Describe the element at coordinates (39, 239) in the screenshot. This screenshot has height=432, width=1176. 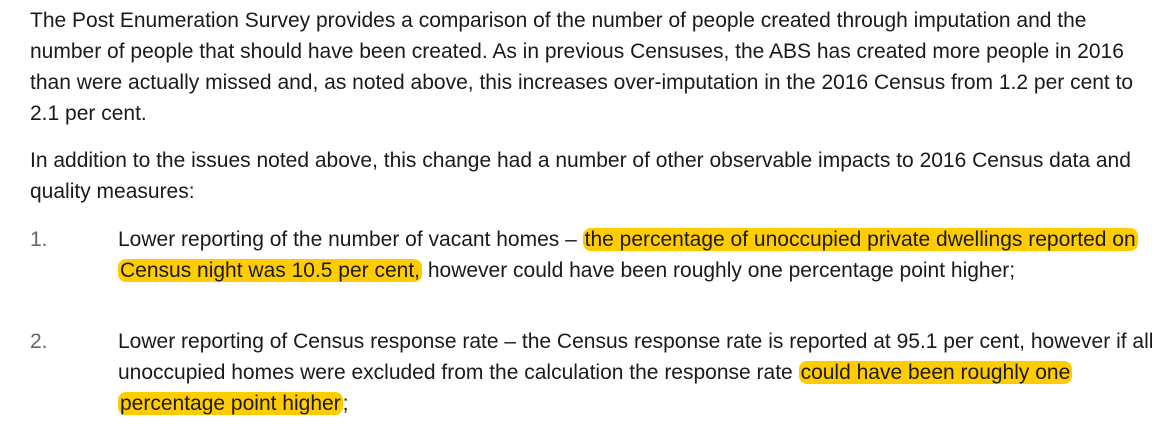
I see `list-number: 1.` at that location.